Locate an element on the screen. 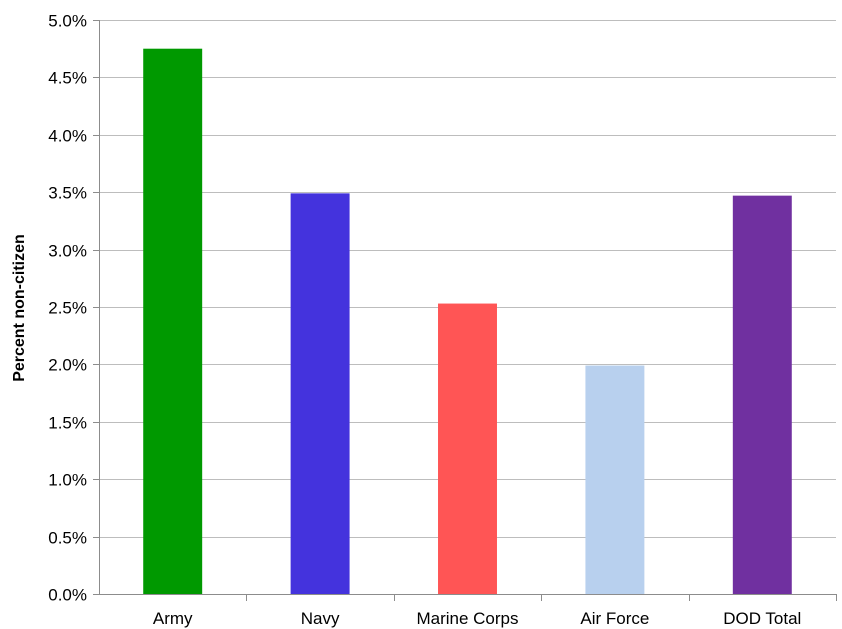 Image resolution: width=842 pixels, height=629 pixels. x-tick-label: Air Force is located at coordinates (614, 618).